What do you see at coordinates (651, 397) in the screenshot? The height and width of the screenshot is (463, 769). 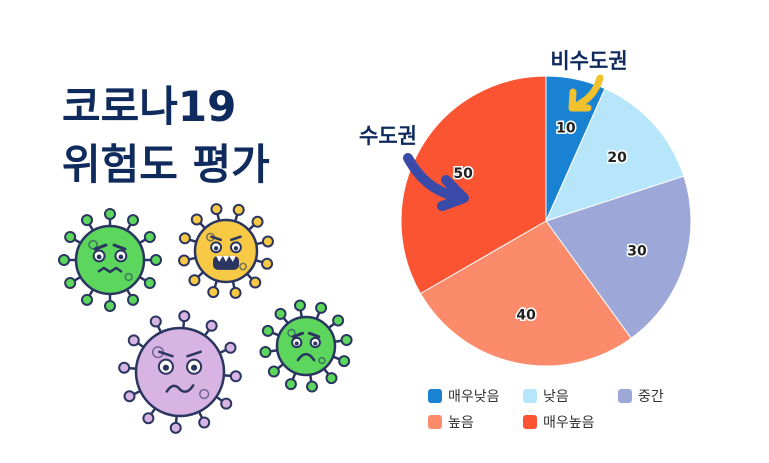 I see `legend-label: 중간` at bounding box center [651, 397].